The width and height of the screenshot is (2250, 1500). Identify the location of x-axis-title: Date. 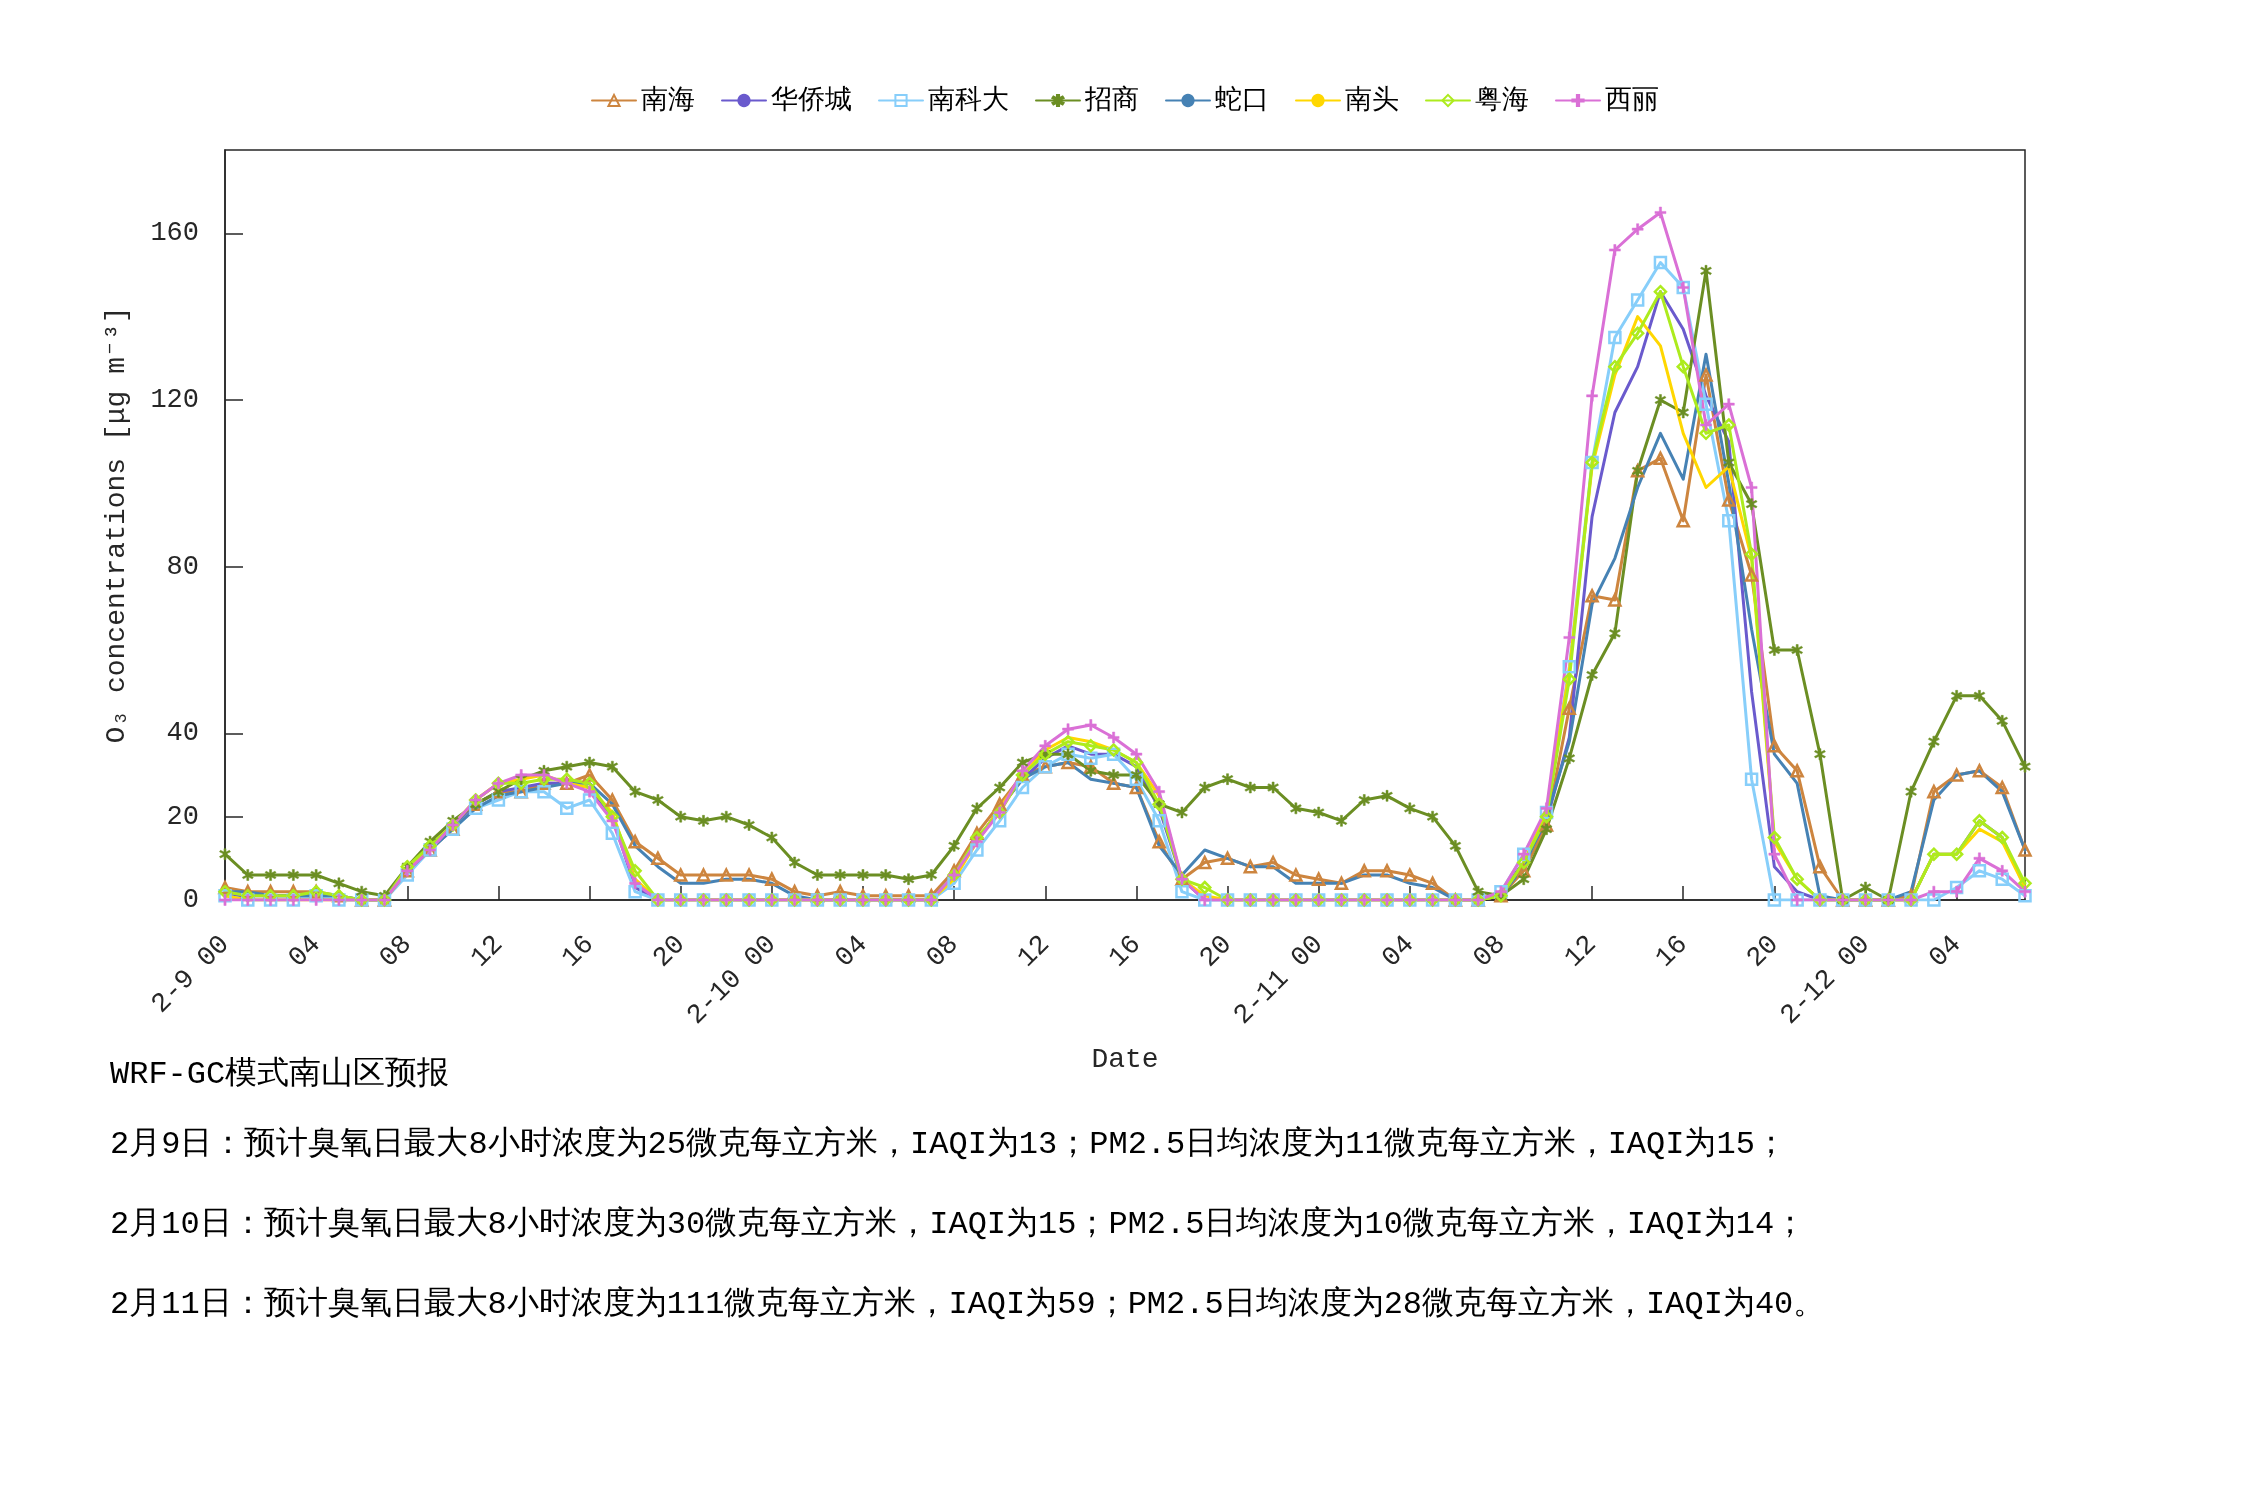
(1125, 1059).